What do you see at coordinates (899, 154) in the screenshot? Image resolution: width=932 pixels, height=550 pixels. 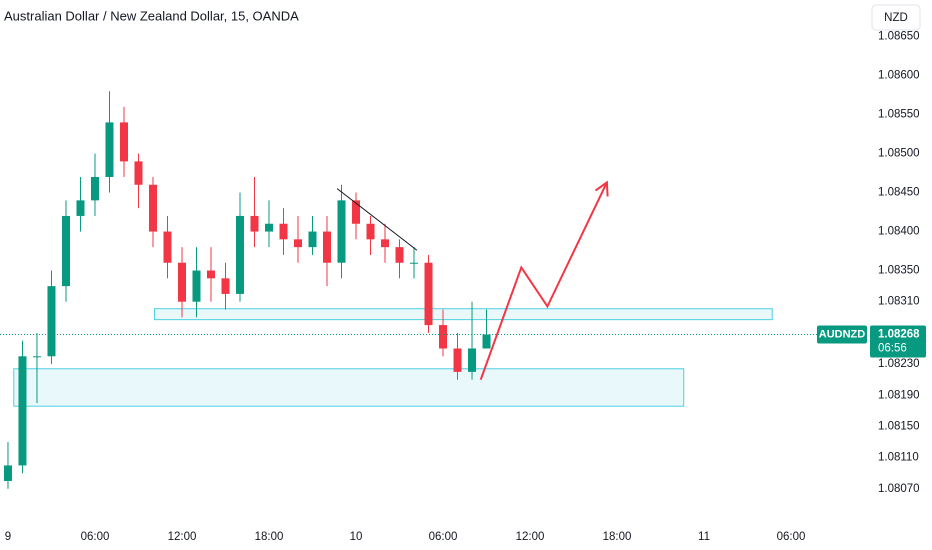 I see `y-tick-label: 1.08500` at bounding box center [899, 154].